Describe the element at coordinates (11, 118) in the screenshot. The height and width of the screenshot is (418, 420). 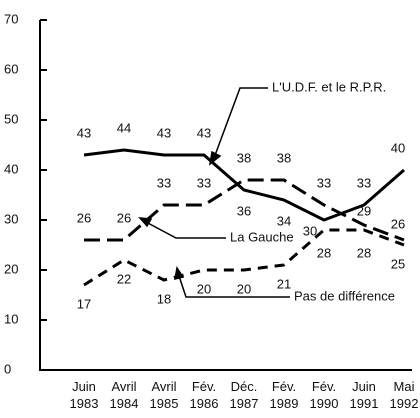
I see `y-tick-label: 50` at that location.